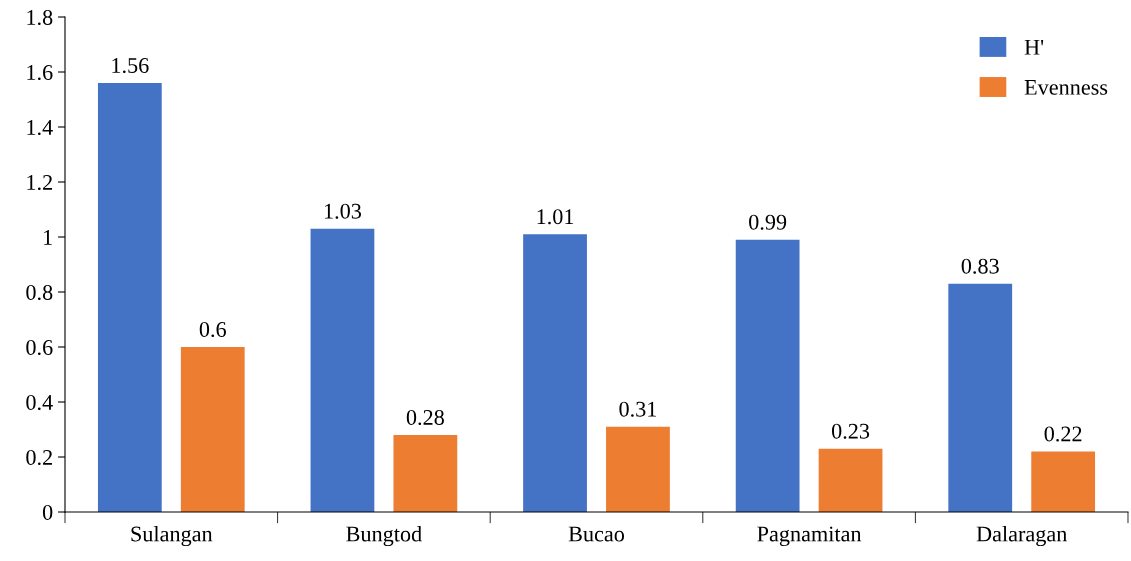 Image resolution: width=1131 pixels, height=561 pixels. Describe the element at coordinates (596, 534) in the screenshot. I see `x-tick-label: Bucao` at that location.